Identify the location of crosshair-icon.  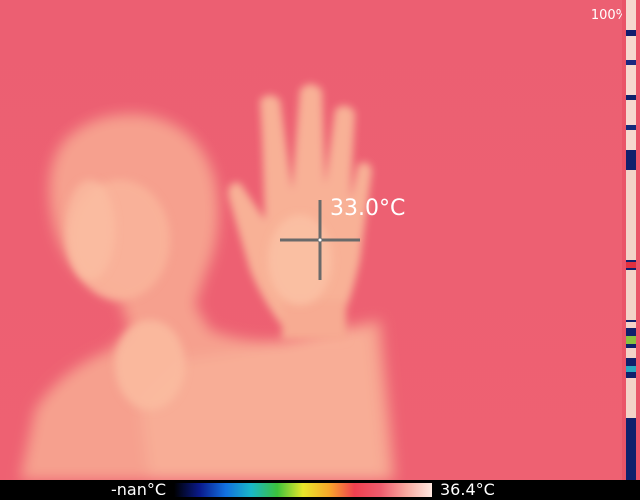
(320, 240).